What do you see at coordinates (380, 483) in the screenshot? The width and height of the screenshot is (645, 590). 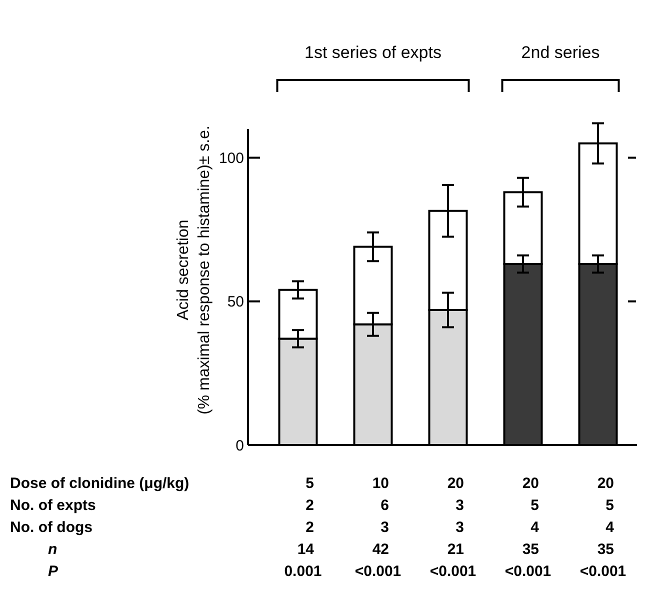 I see `x-tick-label: 10` at bounding box center [380, 483].